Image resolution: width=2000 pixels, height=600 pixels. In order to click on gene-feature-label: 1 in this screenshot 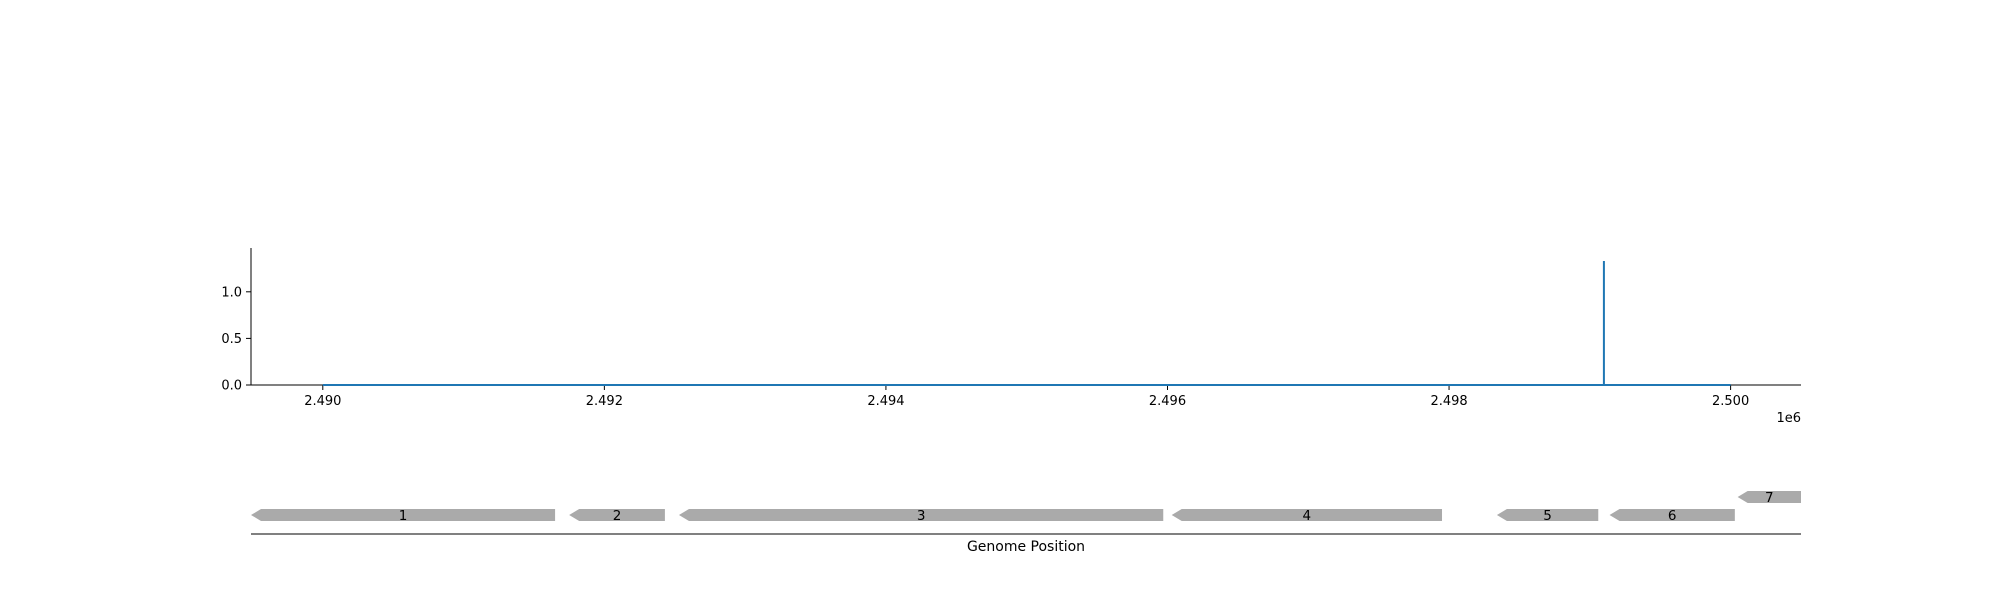, I will do `click(403, 516)`.